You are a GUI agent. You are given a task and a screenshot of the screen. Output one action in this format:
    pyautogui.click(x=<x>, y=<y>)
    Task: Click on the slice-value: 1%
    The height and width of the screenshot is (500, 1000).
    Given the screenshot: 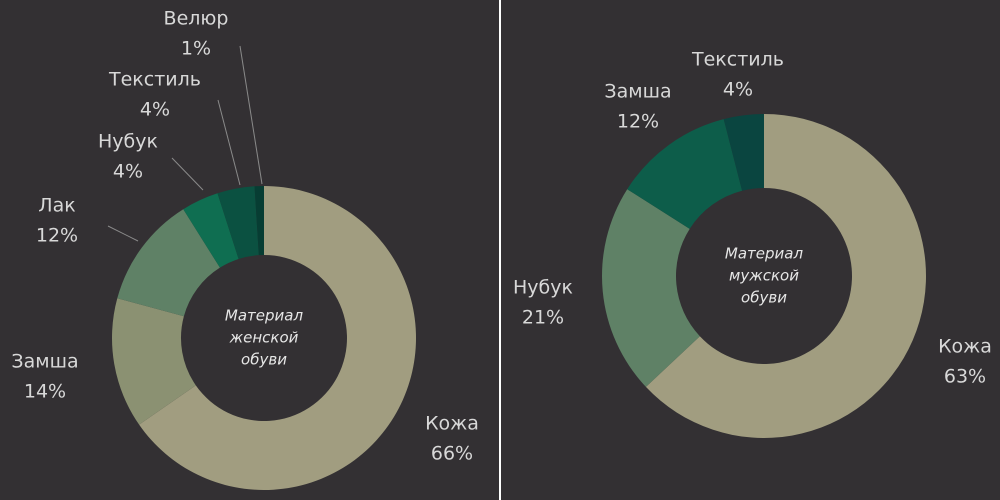 What is the action you would take?
    pyautogui.click(x=196, y=49)
    